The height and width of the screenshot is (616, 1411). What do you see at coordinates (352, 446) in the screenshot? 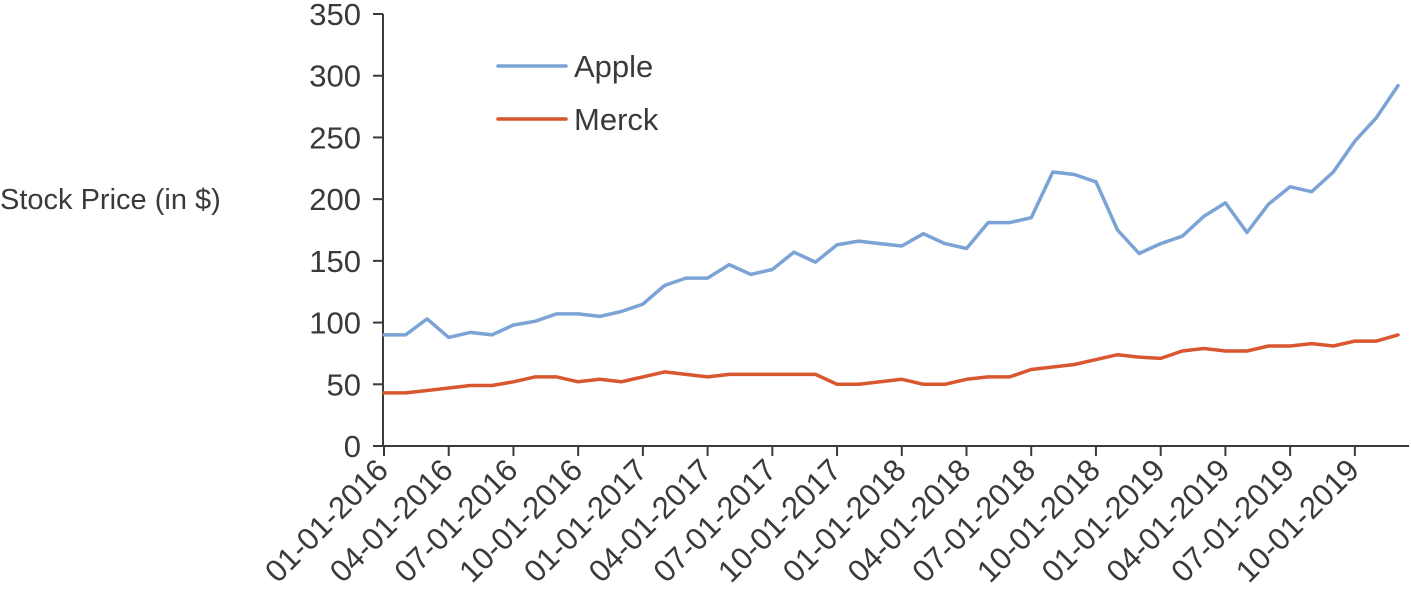
I see `y-tick-label: 0` at bounding box center [352, 446].